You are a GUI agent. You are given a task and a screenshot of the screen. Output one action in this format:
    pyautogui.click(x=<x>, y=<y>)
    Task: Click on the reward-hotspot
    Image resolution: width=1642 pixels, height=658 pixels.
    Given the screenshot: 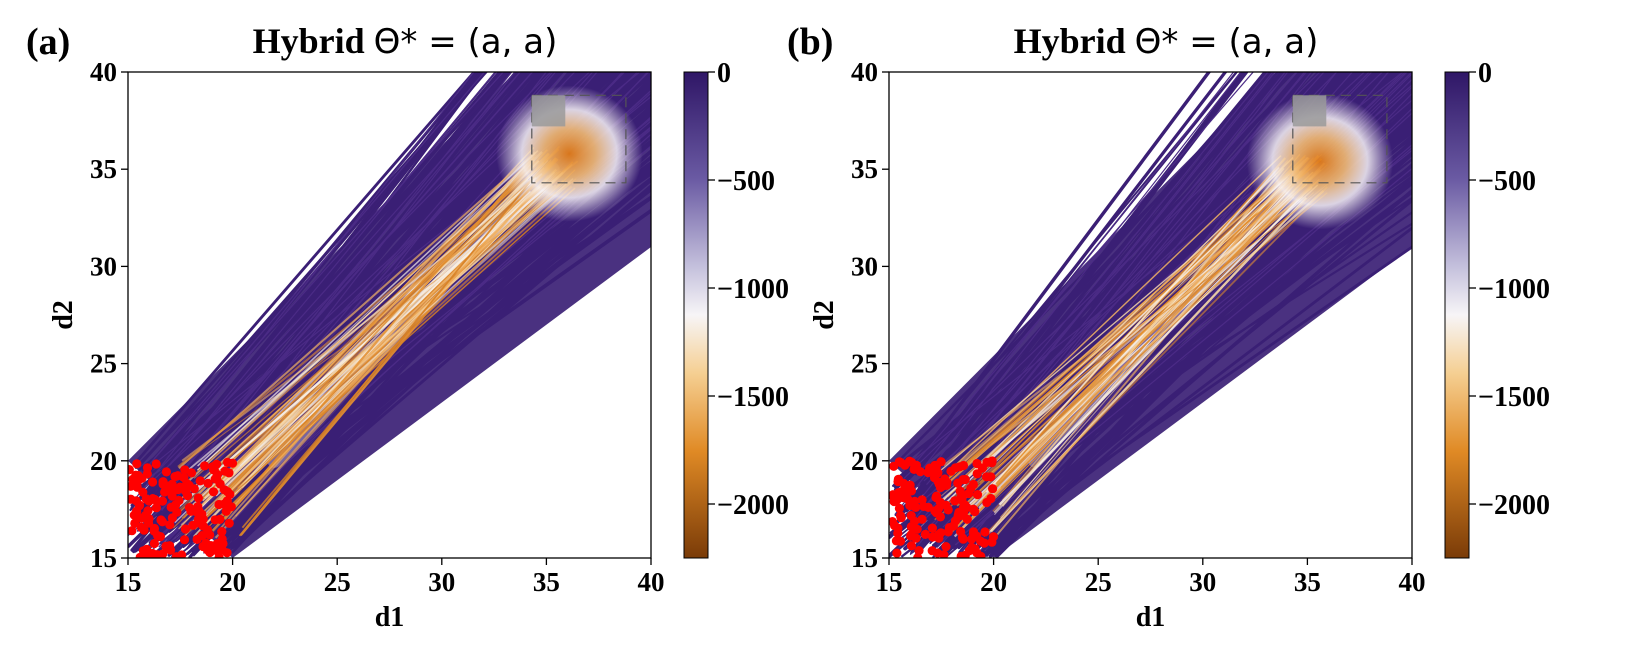 What is the action you would take?
    pyautogui.click(x=1320, y=161)
    